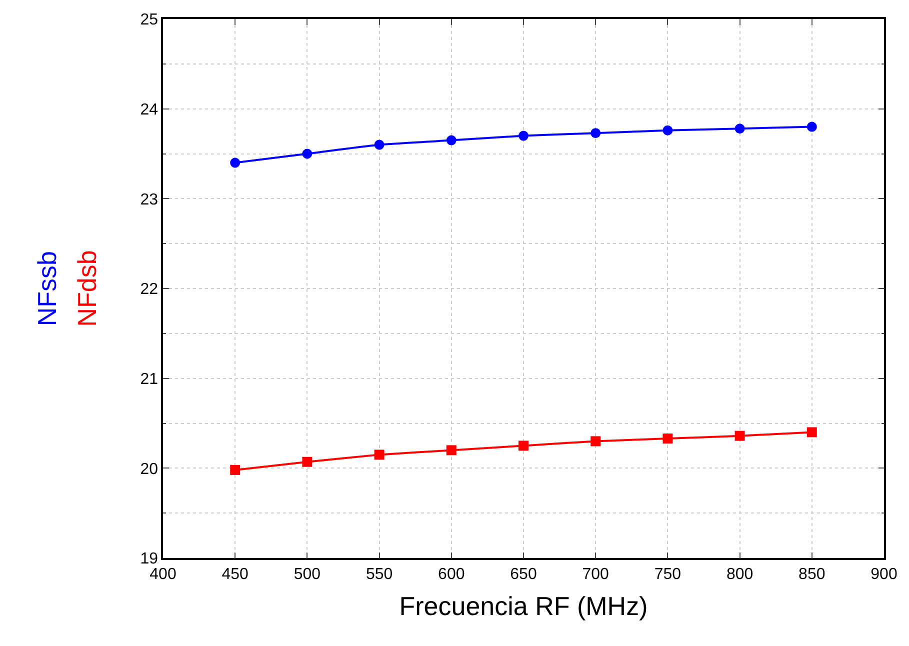 This screenshot has height=646, width=909. I want to click on y-tick-label: 22, so click(149, 289).